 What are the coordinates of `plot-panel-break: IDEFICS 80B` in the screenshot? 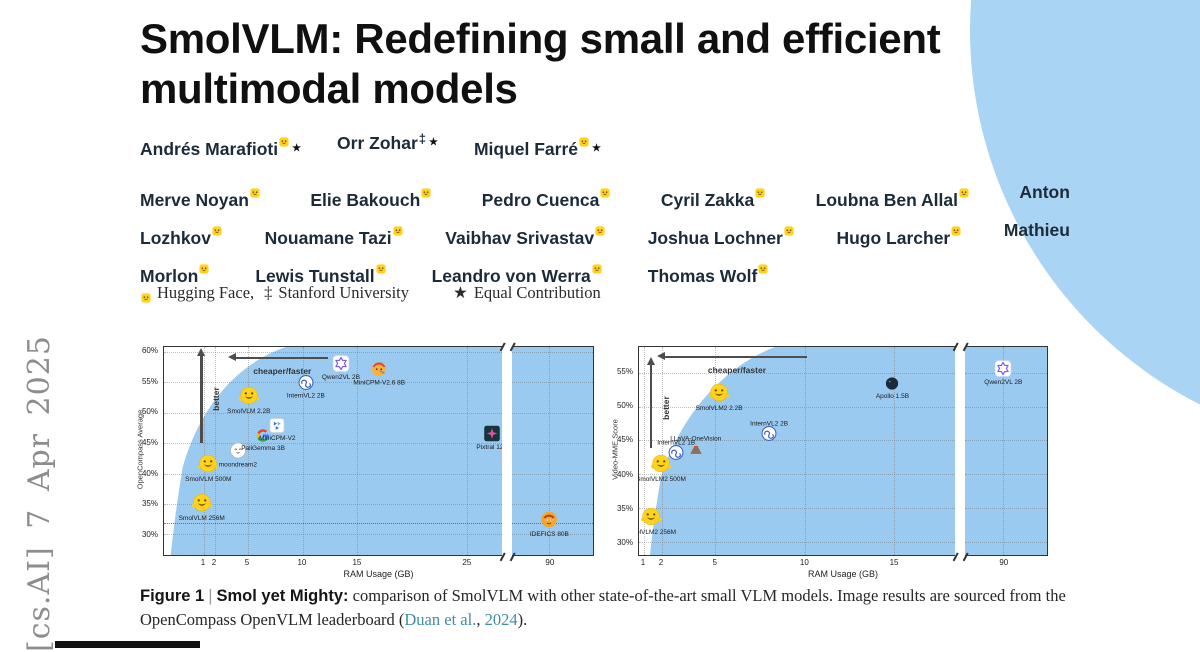 It's located at (553, 451).